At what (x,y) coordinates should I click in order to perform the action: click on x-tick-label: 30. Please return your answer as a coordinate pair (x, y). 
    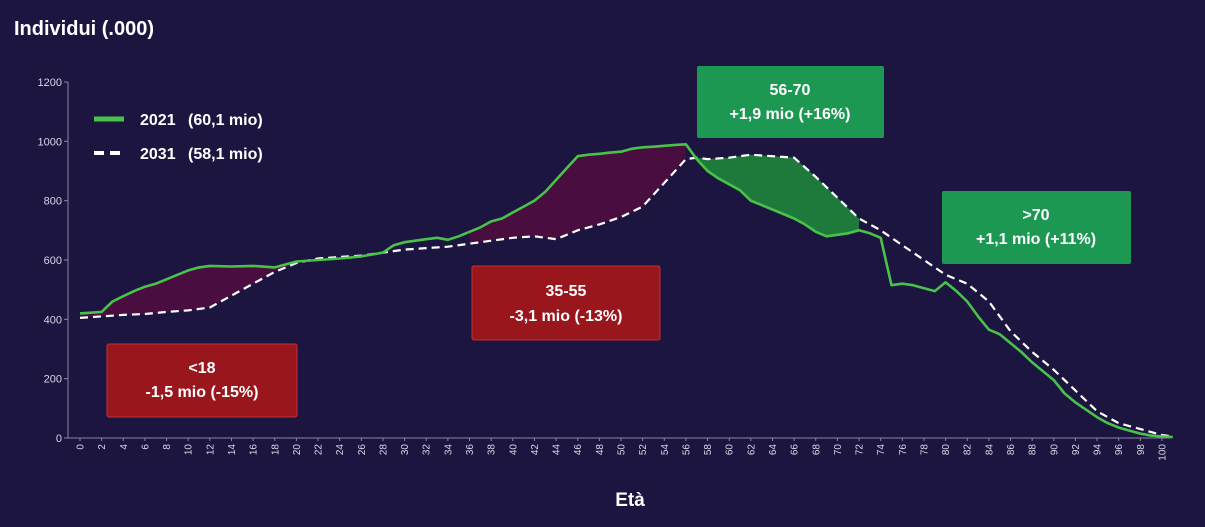
    Looking at the image, I should click on (405, 450).